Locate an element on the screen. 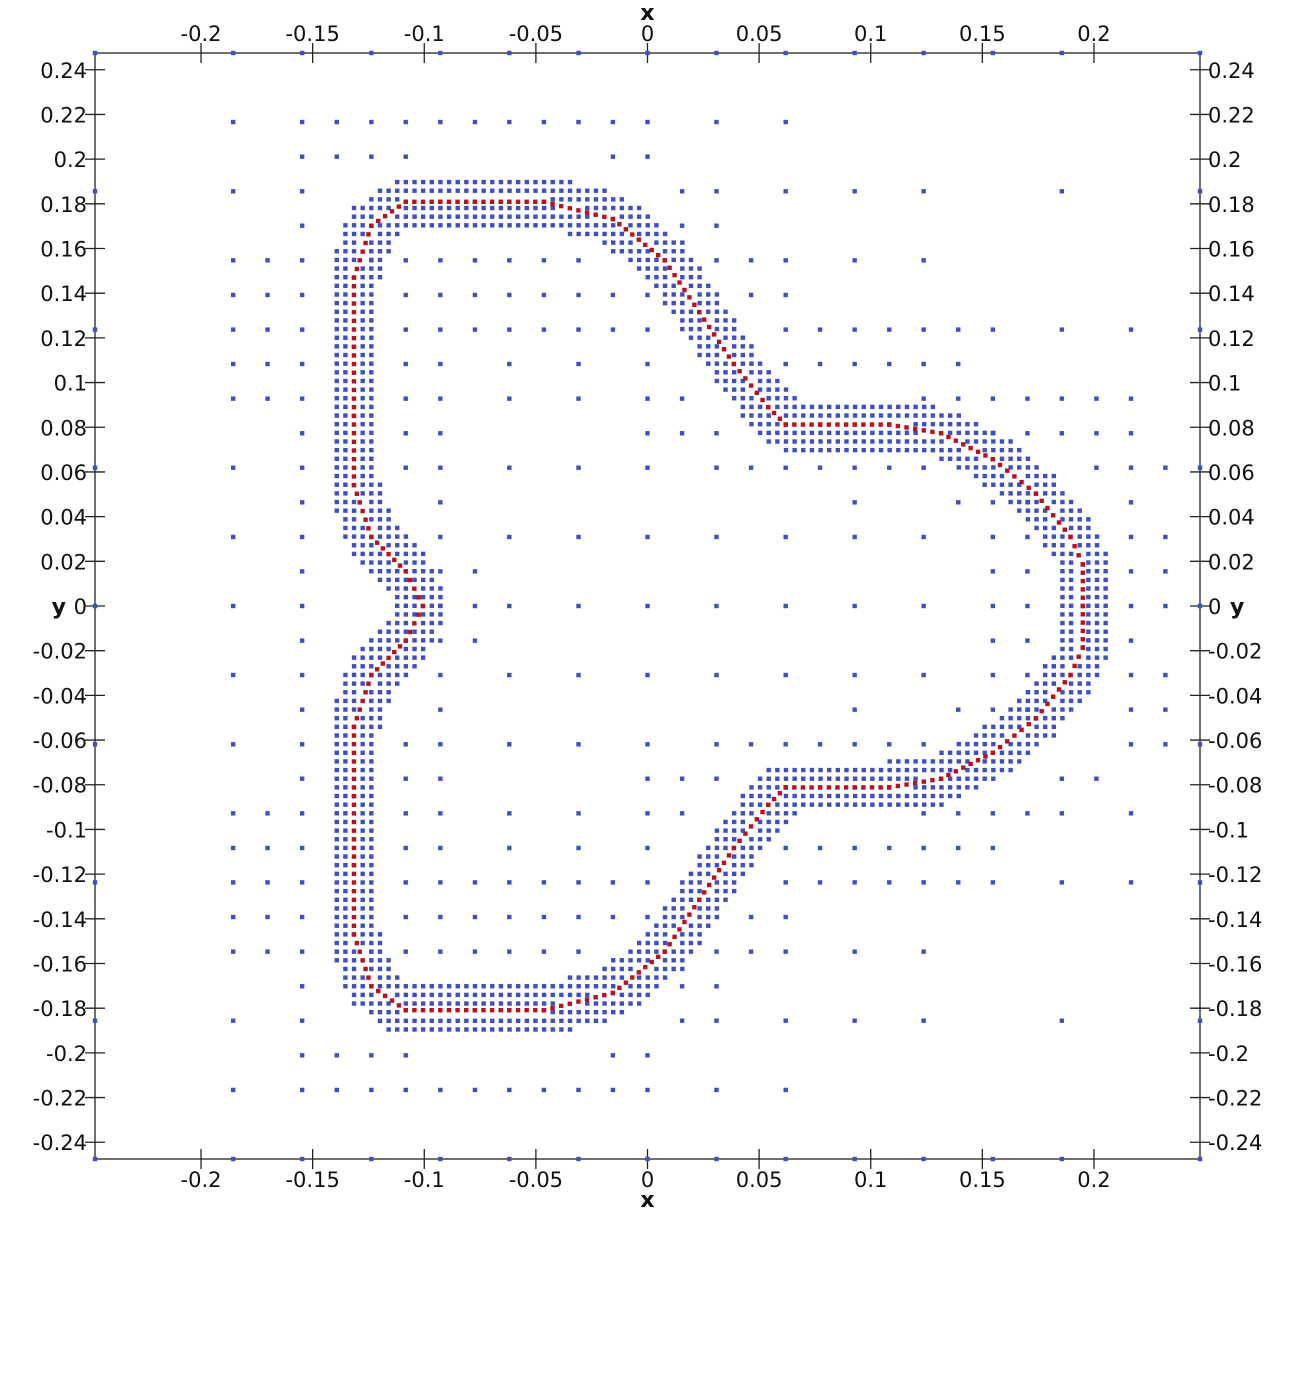 The image size is (1300, 1384). y-tick-label-right: -0.16 is located at coordinates (1235, 964).